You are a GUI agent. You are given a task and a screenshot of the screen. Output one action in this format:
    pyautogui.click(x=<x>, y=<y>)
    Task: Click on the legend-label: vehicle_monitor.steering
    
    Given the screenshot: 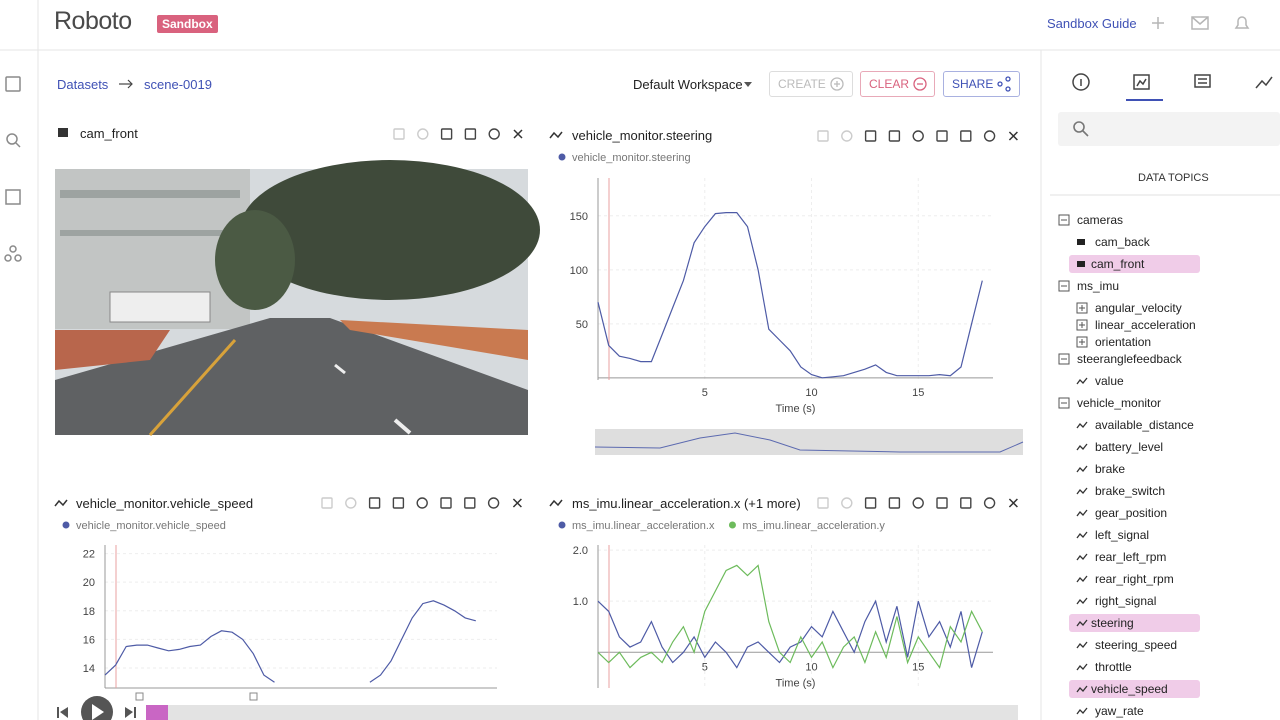 What is the action you would take?
    pyautogui.click(x=631, y=158)
    